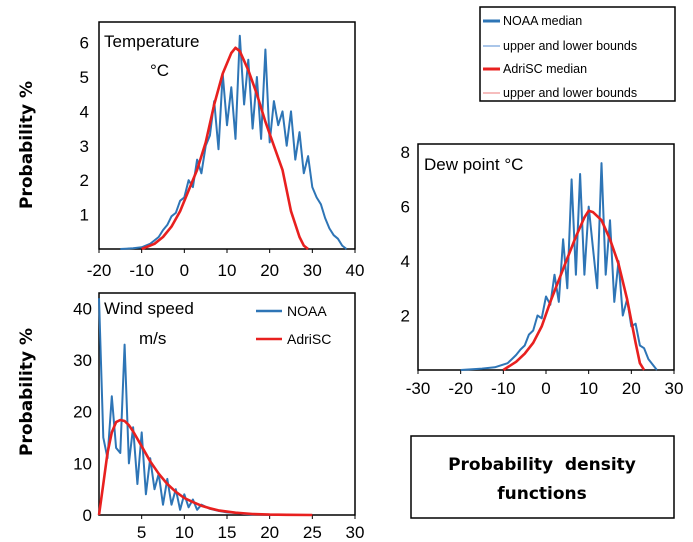 This screenshot has height=542, width=693. Describe the element at coordinates (192, 407) in the screenshot. I see `wind-noaa-series-line` at that location.